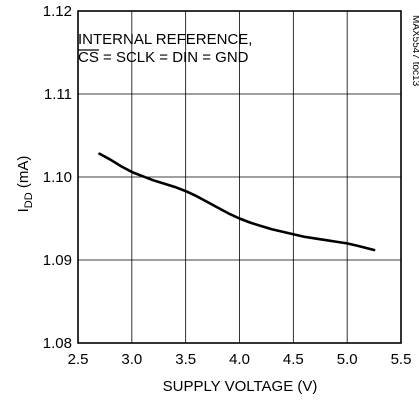 This screenshot has width=419, height=408. Describe the element at coordinates (57, 343) in the screenshot. I see `y-tick-label: 1.08` at that location.